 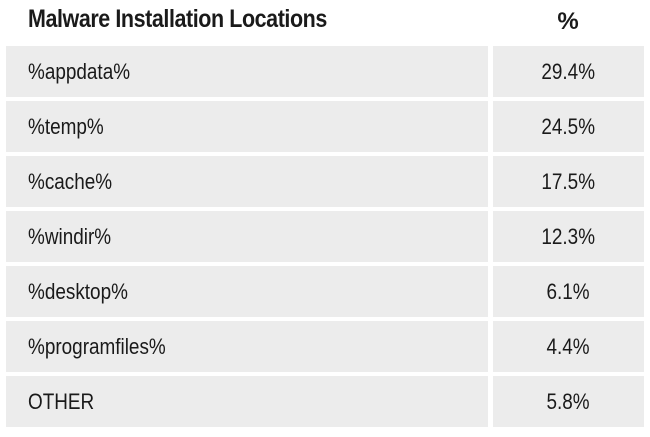 I want to click on percent-text: 17.5%, so click(x=568, y=181).